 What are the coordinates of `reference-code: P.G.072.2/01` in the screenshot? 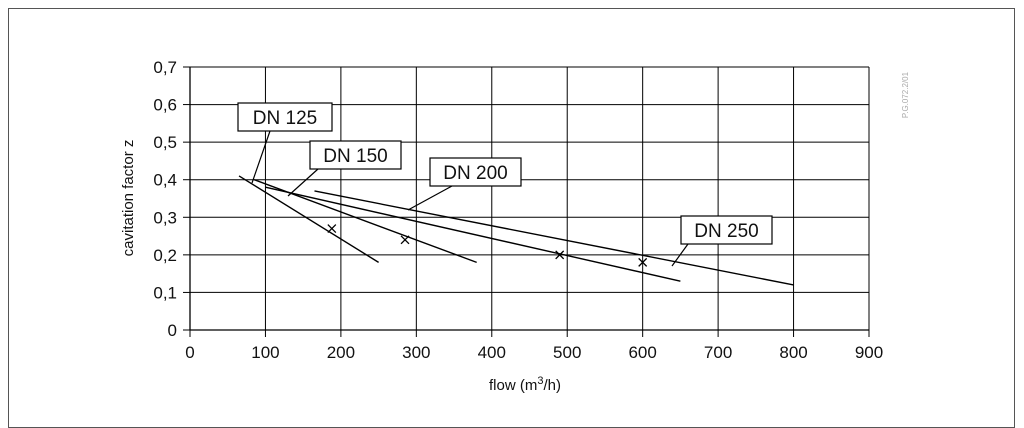 It's located at (905, 94).